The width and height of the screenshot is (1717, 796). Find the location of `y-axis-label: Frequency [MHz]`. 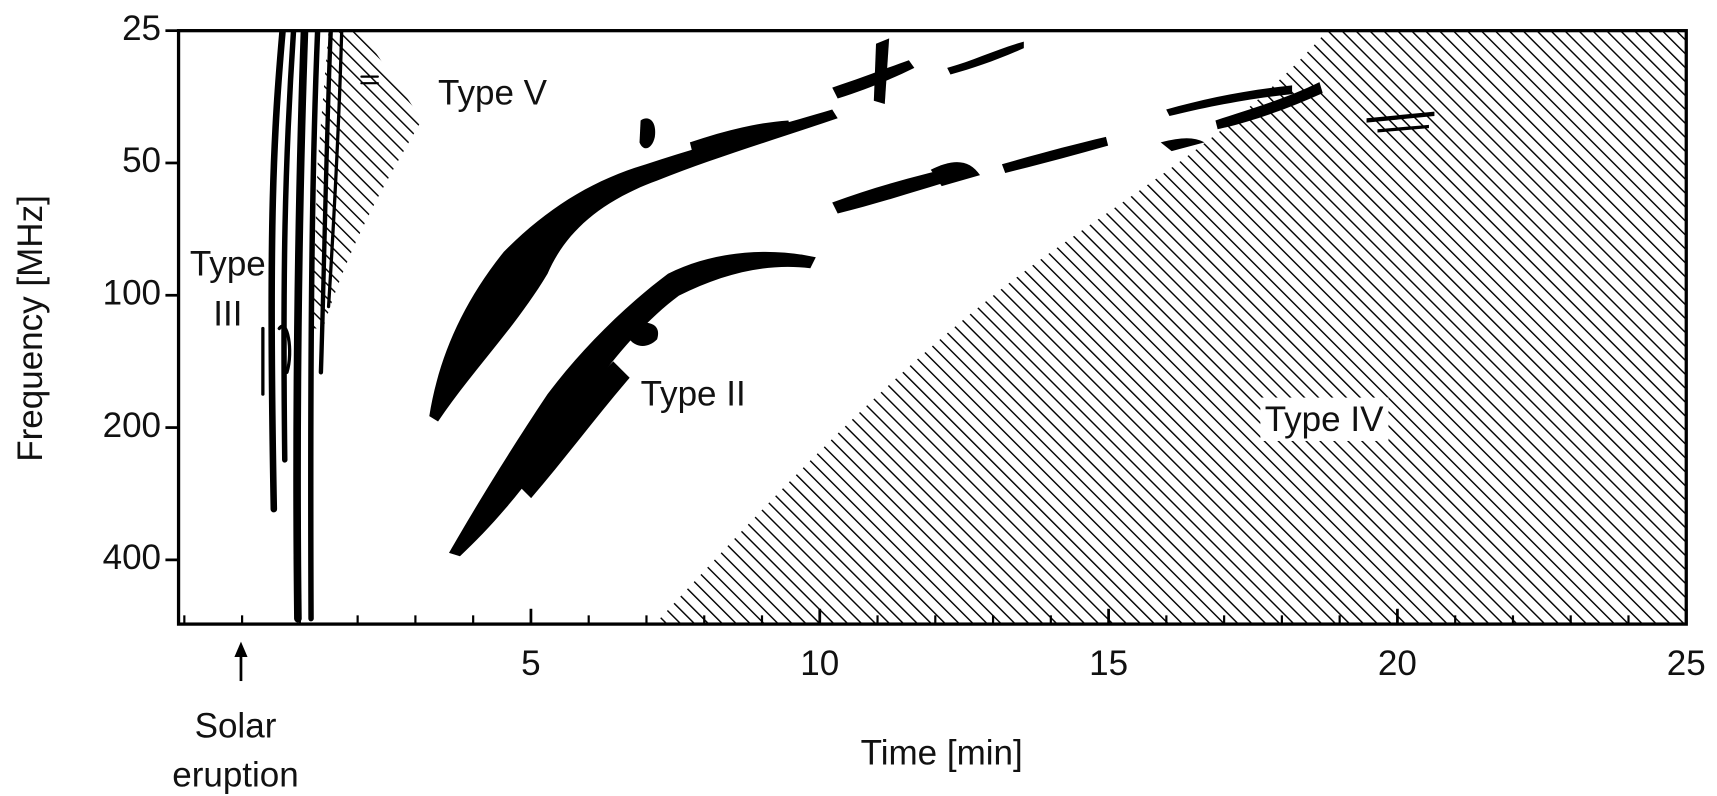

y-axis-label: Frequency [MHz] is located at coordinates (30, 328).